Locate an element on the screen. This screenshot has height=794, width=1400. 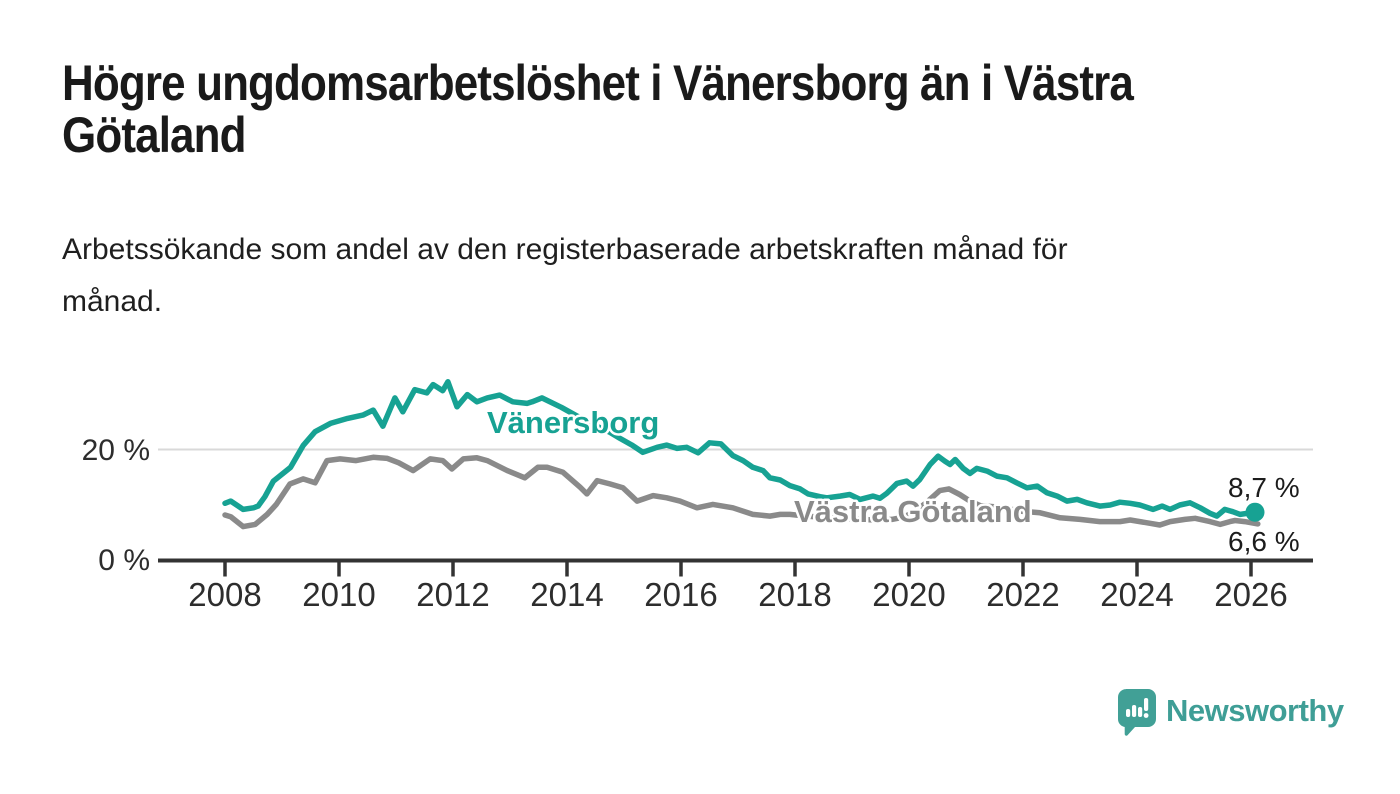
x-tick-label: 2012 is located at coordinates (452, 594).